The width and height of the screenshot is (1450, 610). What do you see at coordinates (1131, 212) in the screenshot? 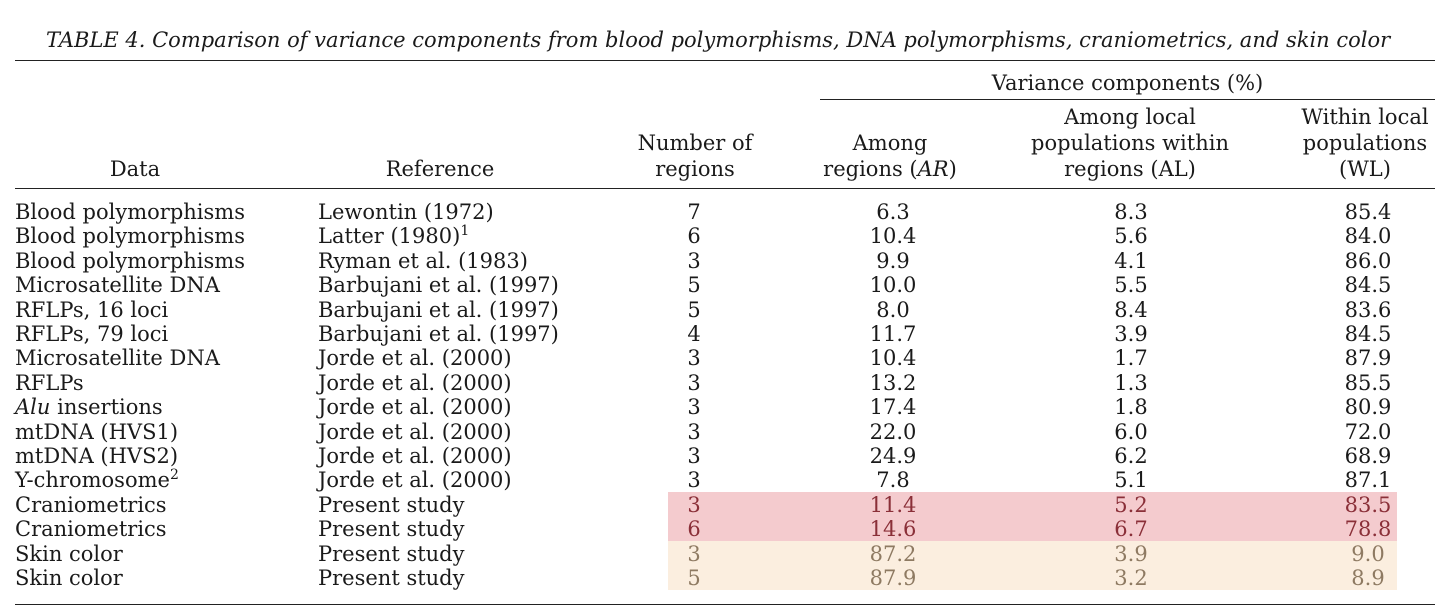
I see `cell-al: 8.3` at bounding box center [1131, 212].